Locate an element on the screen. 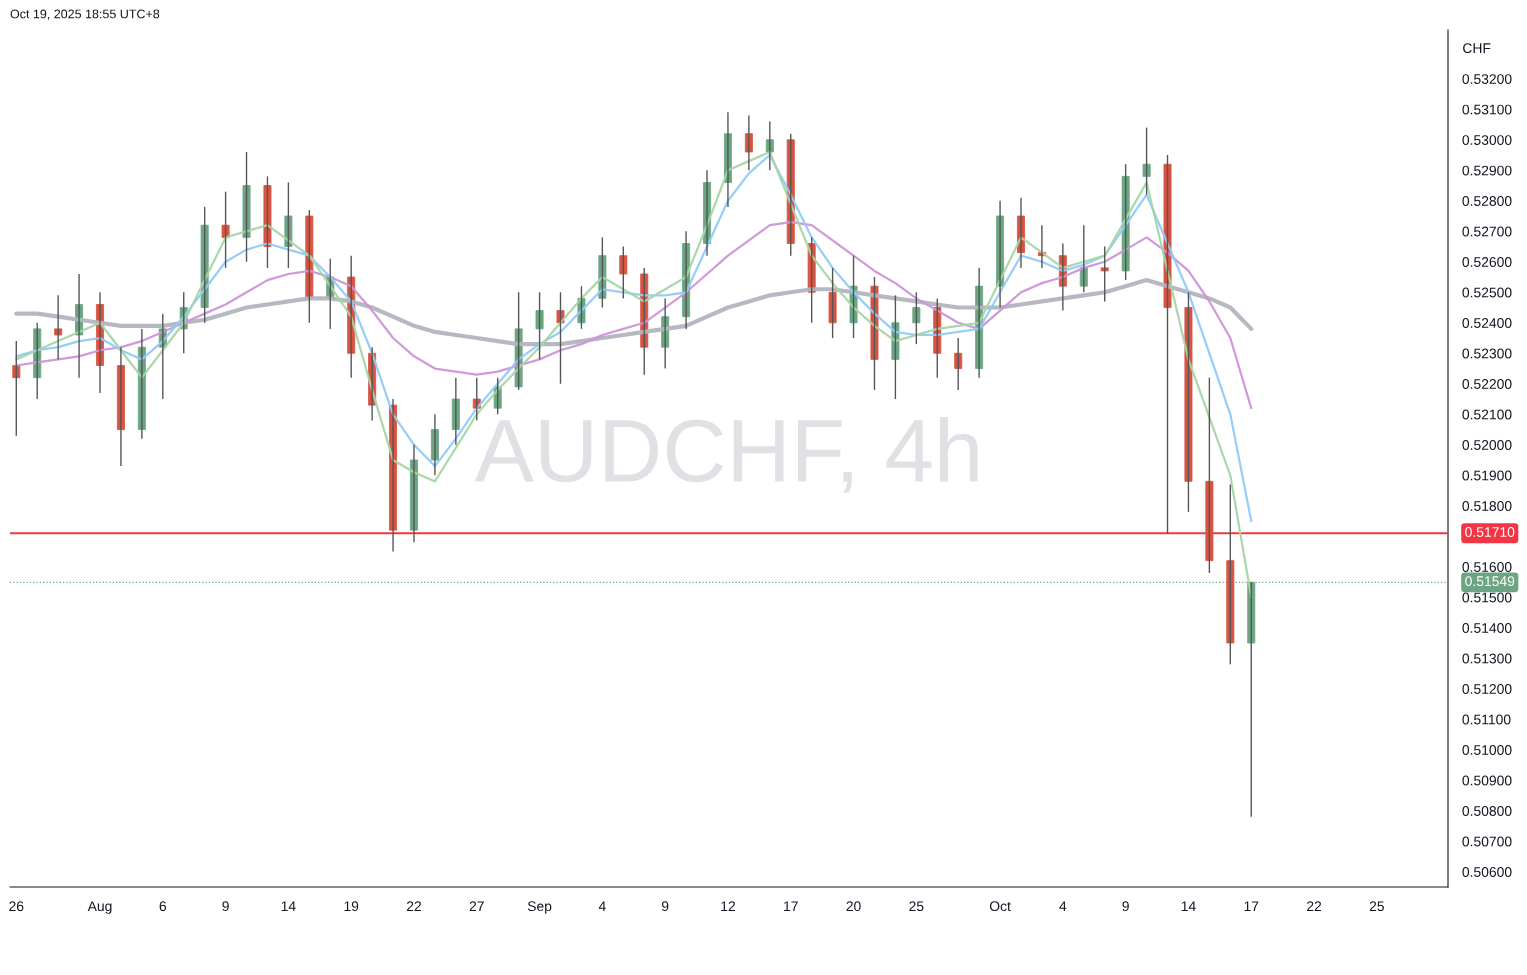 The width and height of the screenshot is (1527, 975). y-tick-label: 0.52300 is located at coordinates (1487, 353).